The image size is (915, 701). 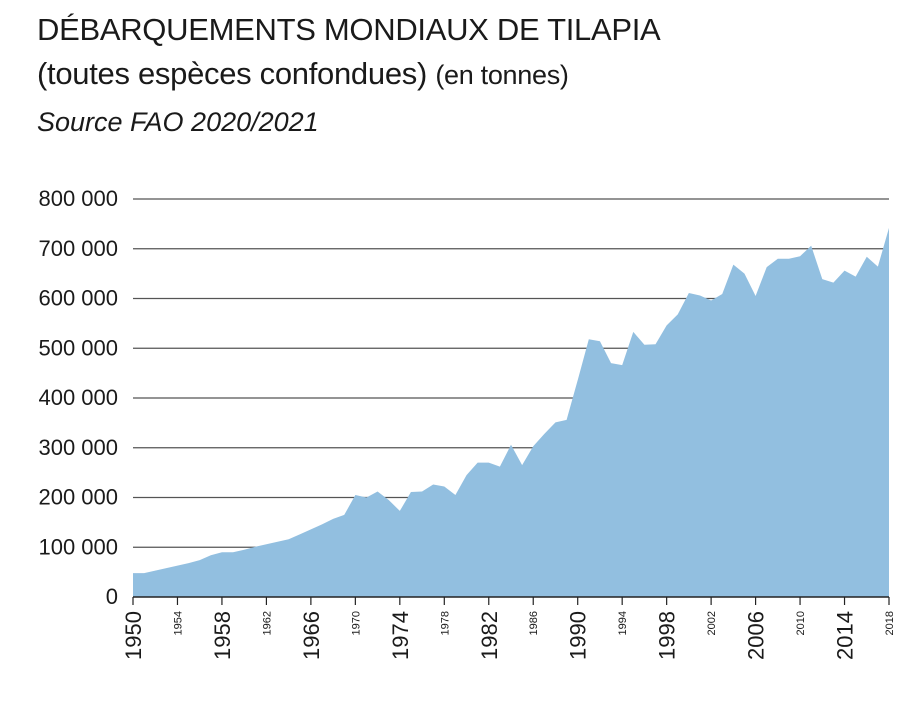 I want to click on chart-title: DÉBARQUEMENTS MONDIAUX DE TILAPIA, so click(x=349, y=29).